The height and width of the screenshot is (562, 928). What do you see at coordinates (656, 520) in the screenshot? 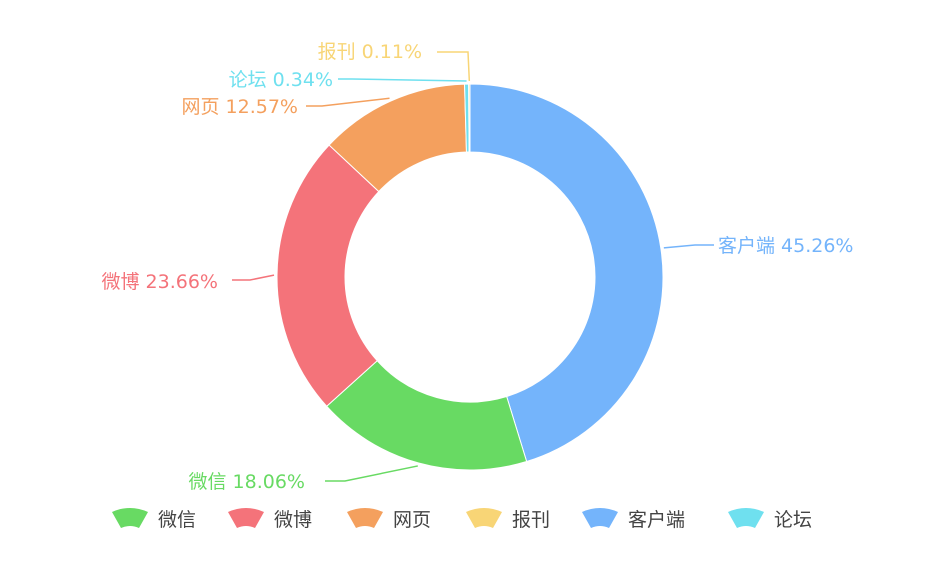
I see `legend-label-4: 客户端` at bounding box center [656, 520].